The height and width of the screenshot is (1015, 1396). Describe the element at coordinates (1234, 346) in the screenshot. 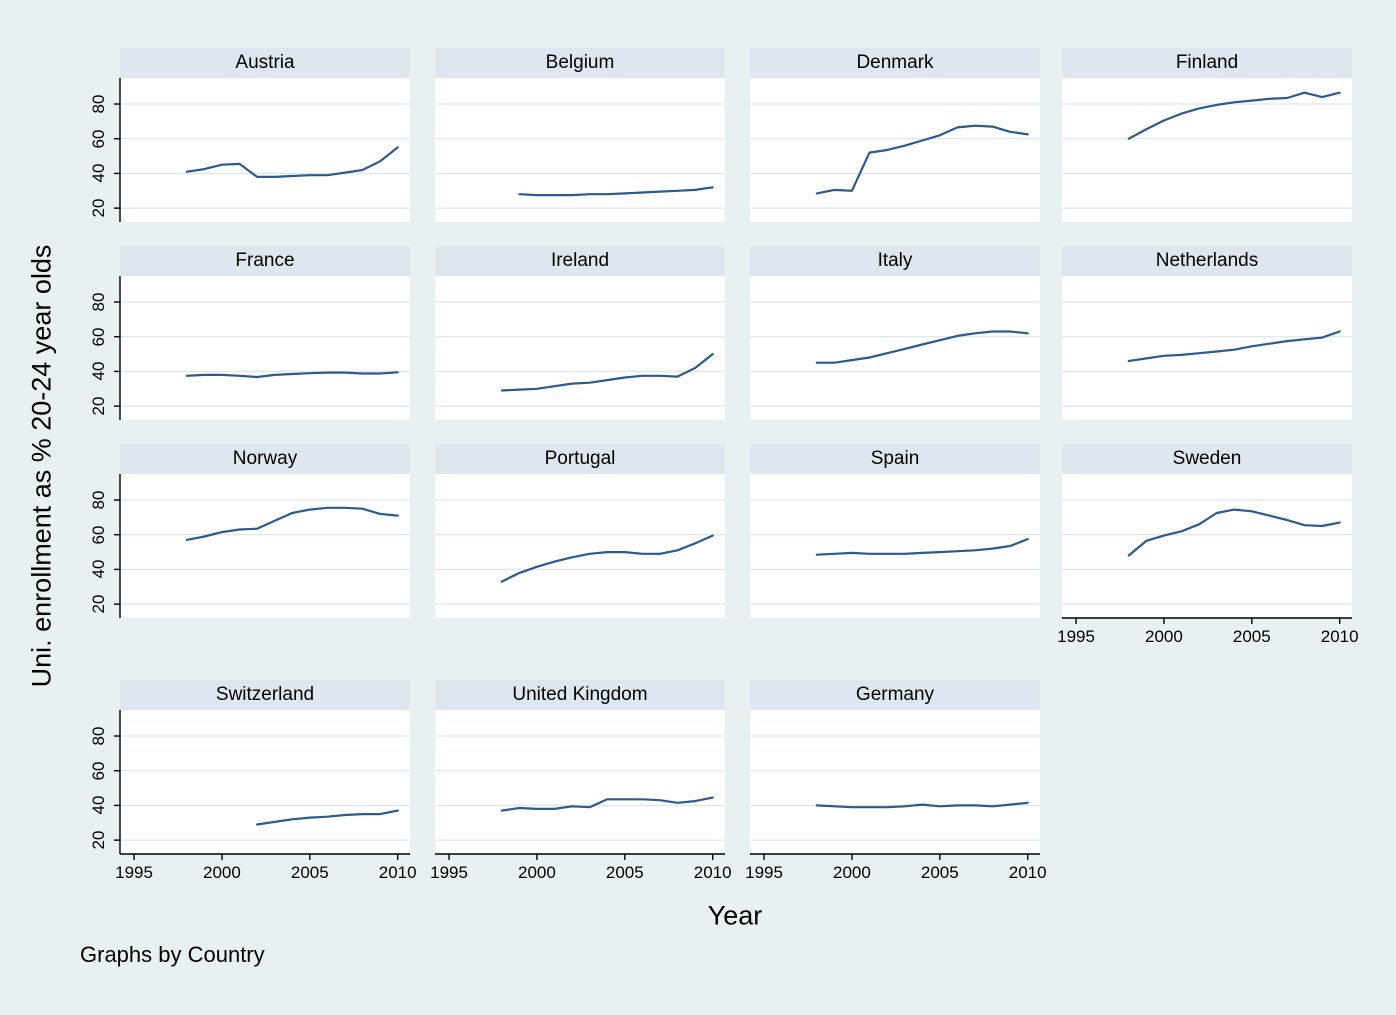

I see `series-line-netherlands` at that location.